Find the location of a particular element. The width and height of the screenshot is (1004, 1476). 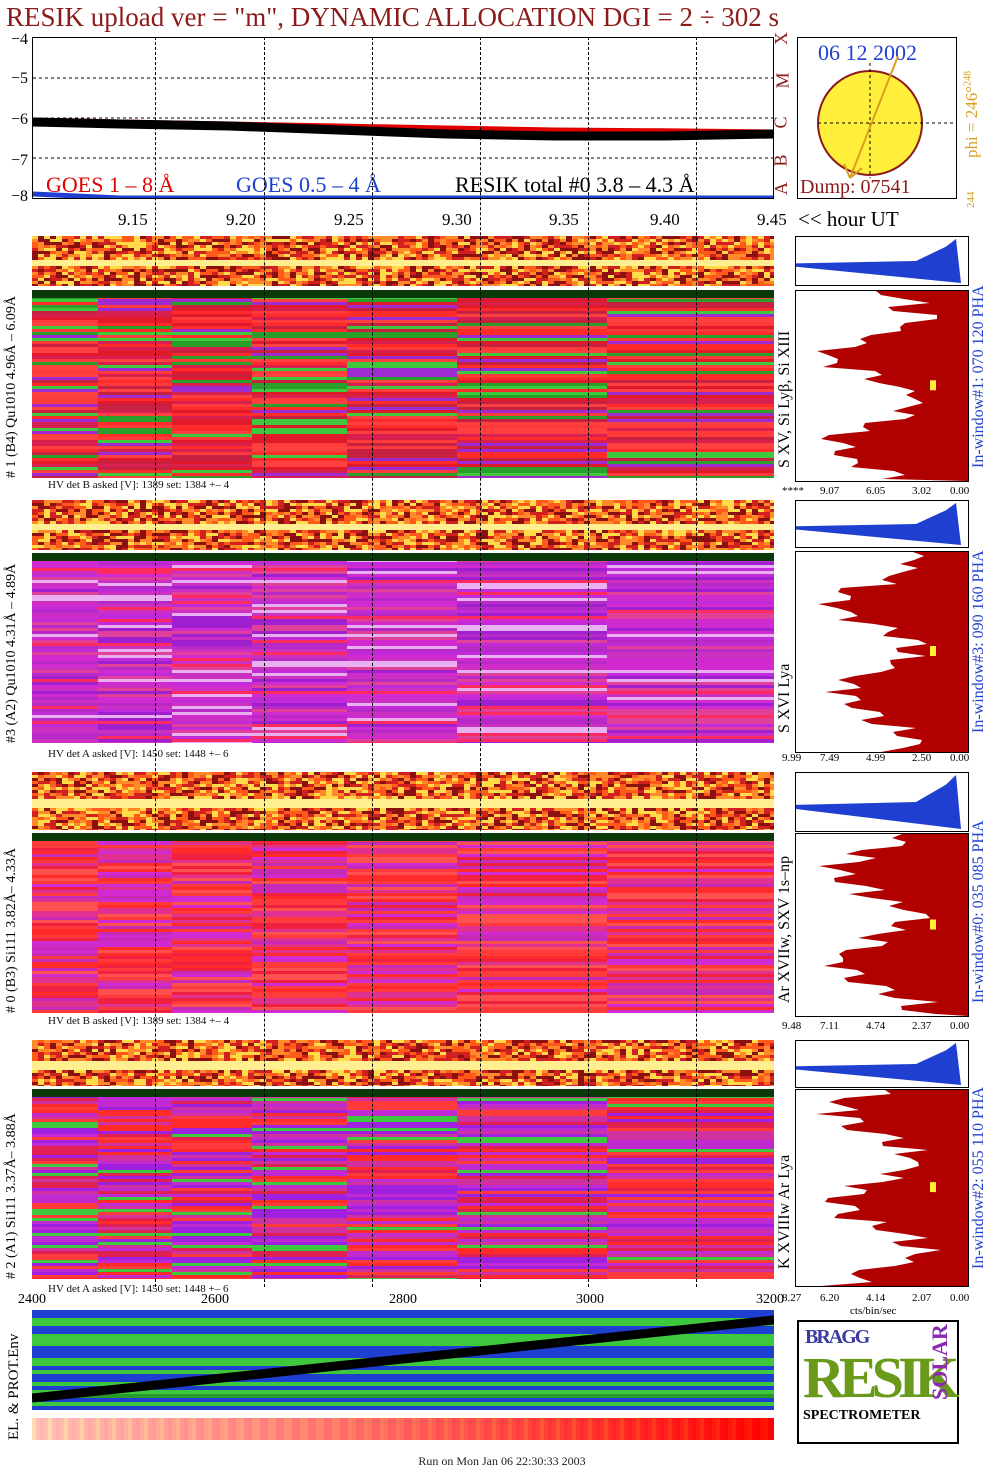

legend-resik: RESIK total #0 3.8 – 4.3 Å is located at coordinates (575, 184).